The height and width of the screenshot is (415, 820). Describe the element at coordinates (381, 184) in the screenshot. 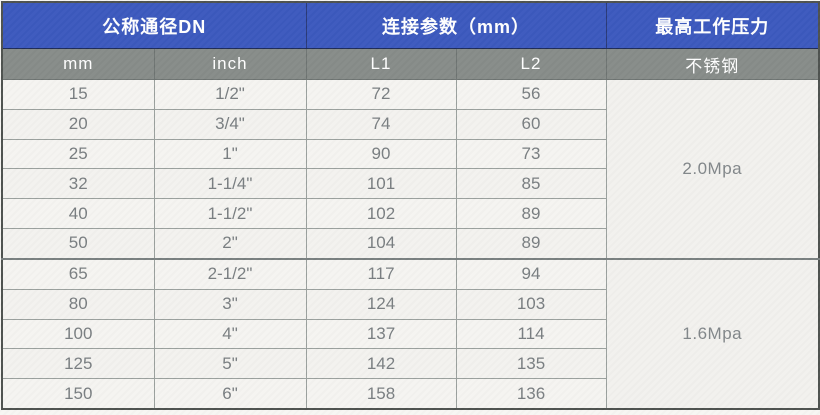

I see `cell-l1: 101` at that location.